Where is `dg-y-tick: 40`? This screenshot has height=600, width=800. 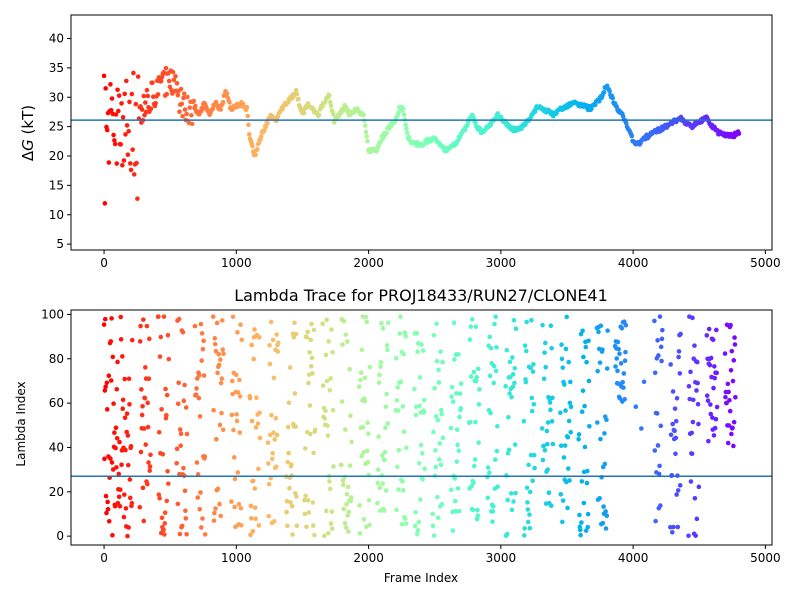 dg-y-tick: 40 is located at coordinates (60, 39).